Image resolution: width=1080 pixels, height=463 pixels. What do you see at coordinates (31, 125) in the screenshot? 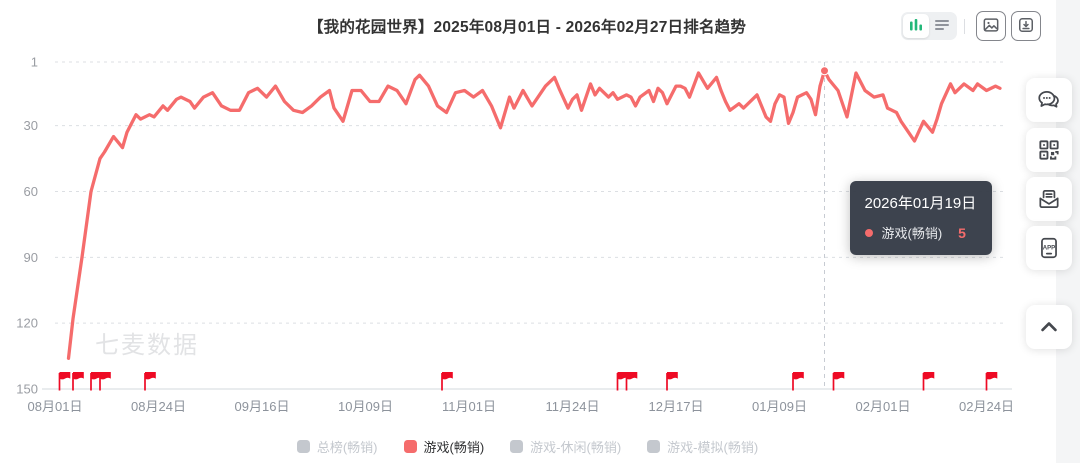
I see `y-tick-label: 30` at bounding box center [31, 125].